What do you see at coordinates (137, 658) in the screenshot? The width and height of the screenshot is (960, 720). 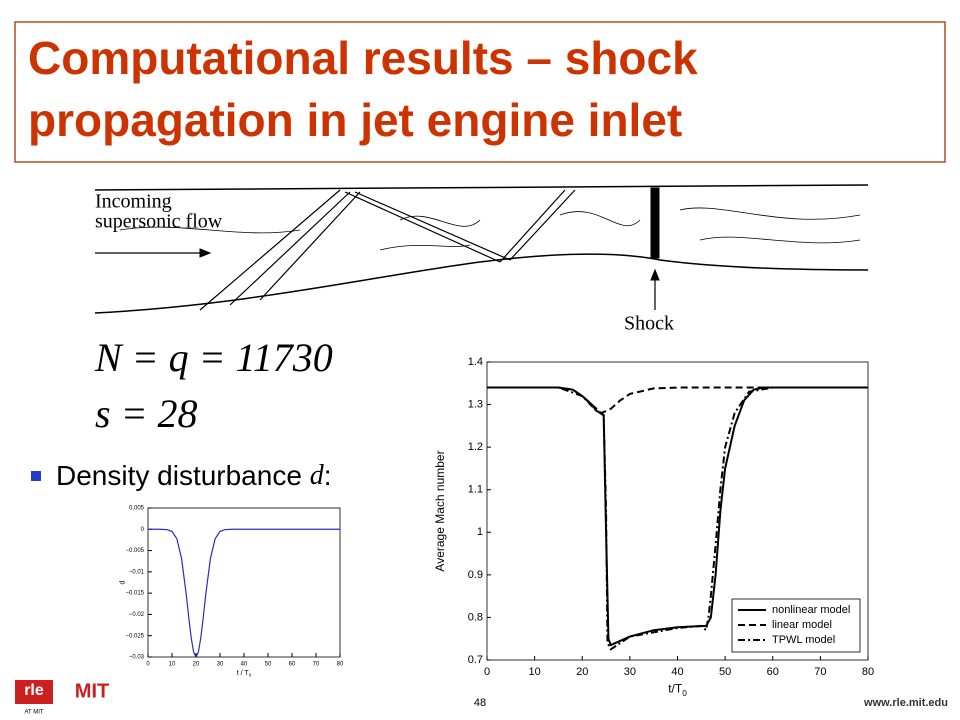 I see `y-tick-label: −0.03` at bounding box center [137, 658].